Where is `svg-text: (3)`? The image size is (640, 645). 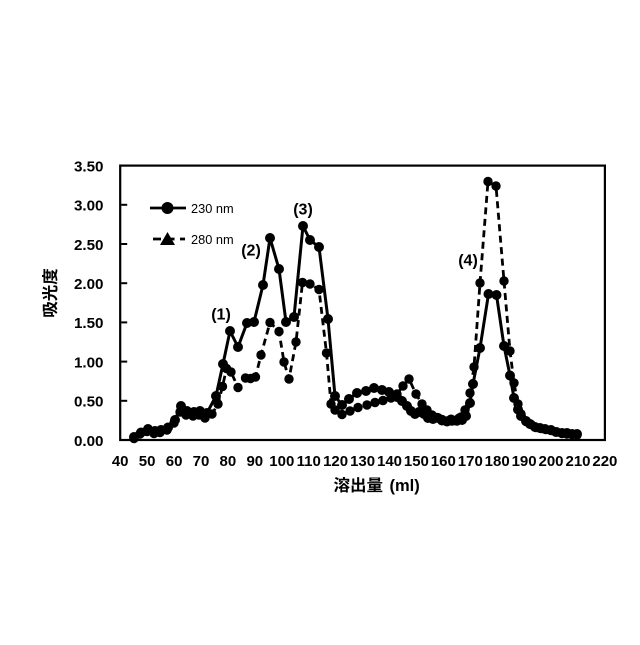 svg-text: (3) is located at coordinates (303, 210).